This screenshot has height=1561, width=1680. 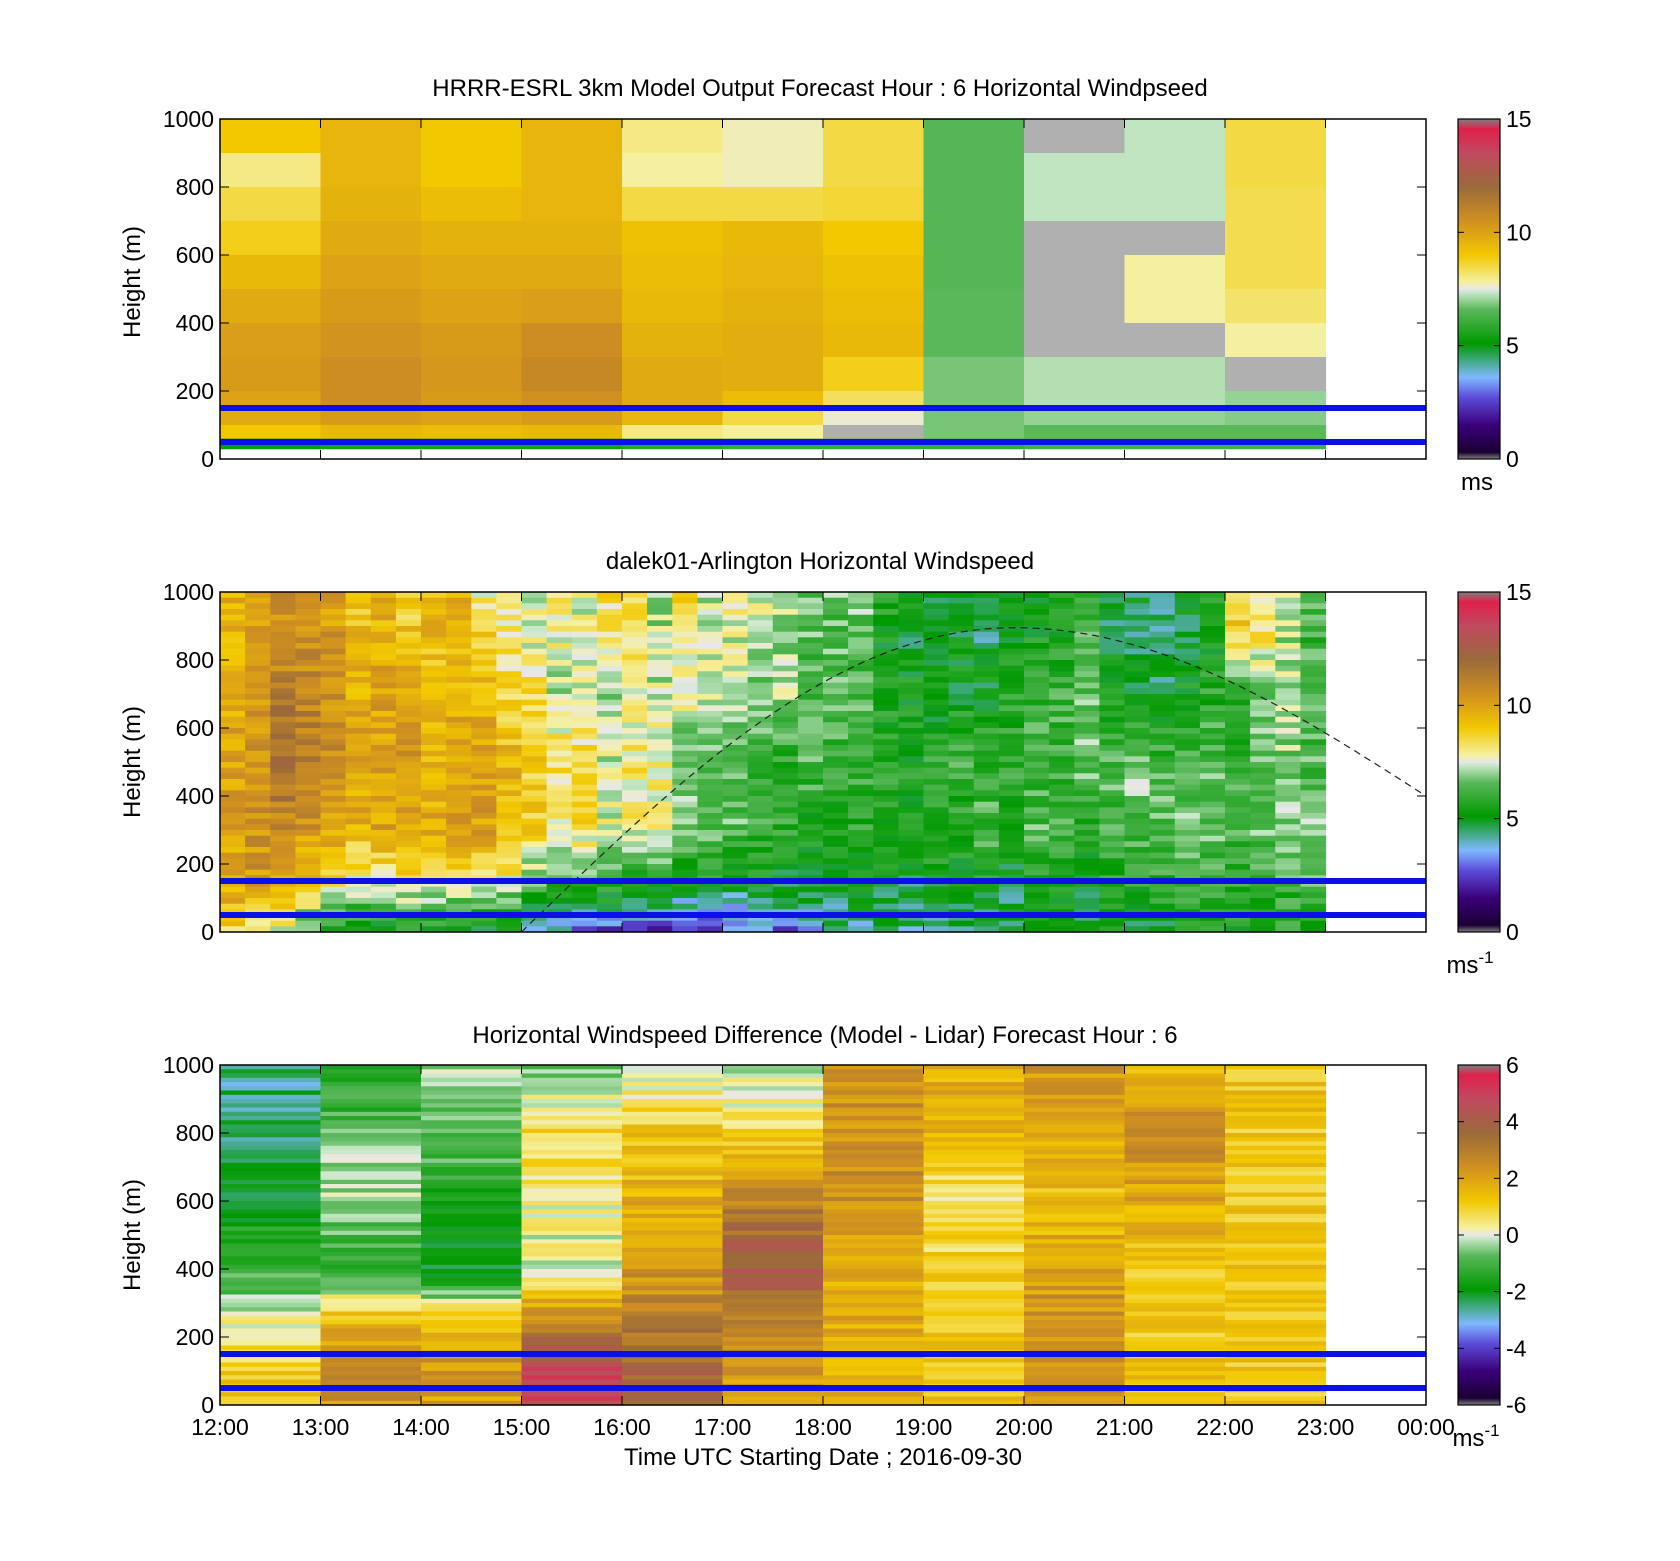 What do you see at coordinates (773, 284) in the screenshot?
I see `heatmap` at bounding box center [773, 284].